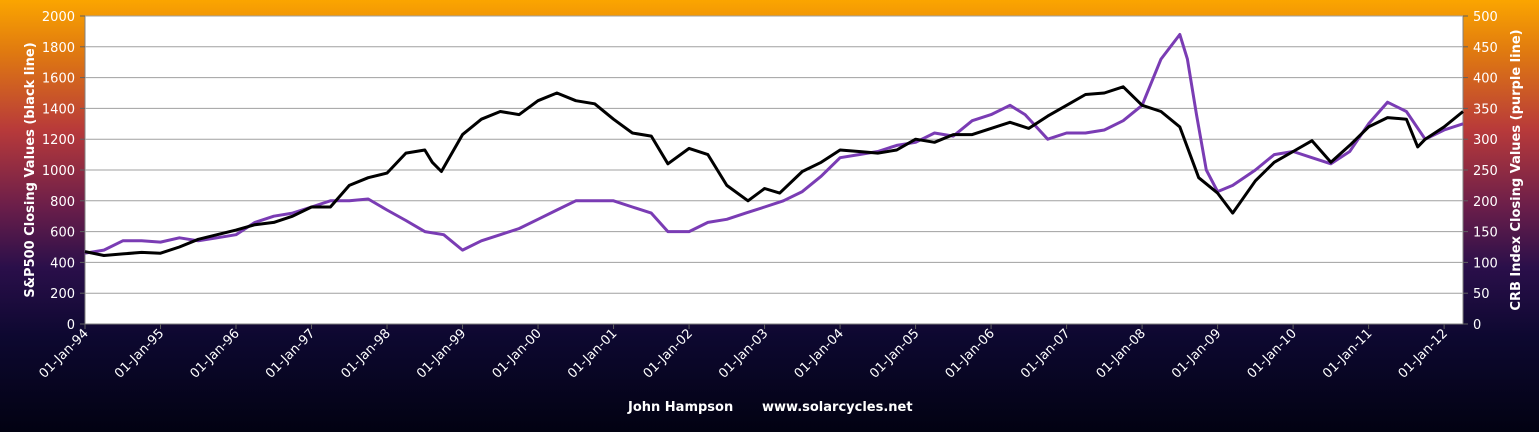 This screenshot has width=1539, height=432. What do you see at coordinates (1485, 233) in the screenshot?
I see `right-tick-label: 150` at bounding box center [1485, 233].